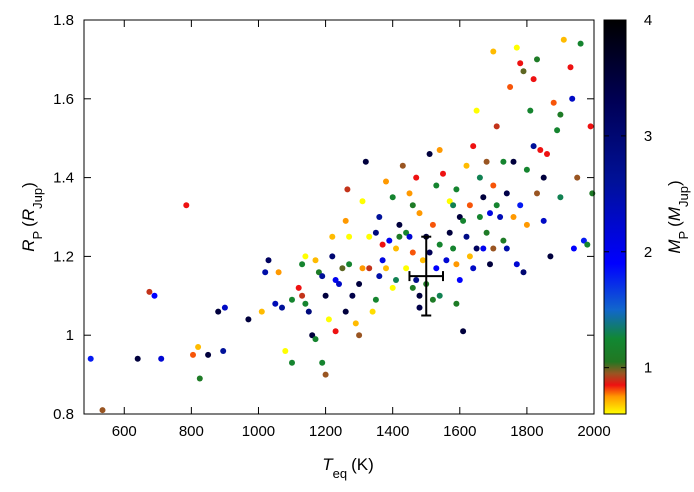 Image resolution: width=694 pixels, height=492 pixels. What do you see at coordinates (348, 468) in the screenshot?
I see `x-axis-label: Teq (K)` at bounding box center [348, 468].